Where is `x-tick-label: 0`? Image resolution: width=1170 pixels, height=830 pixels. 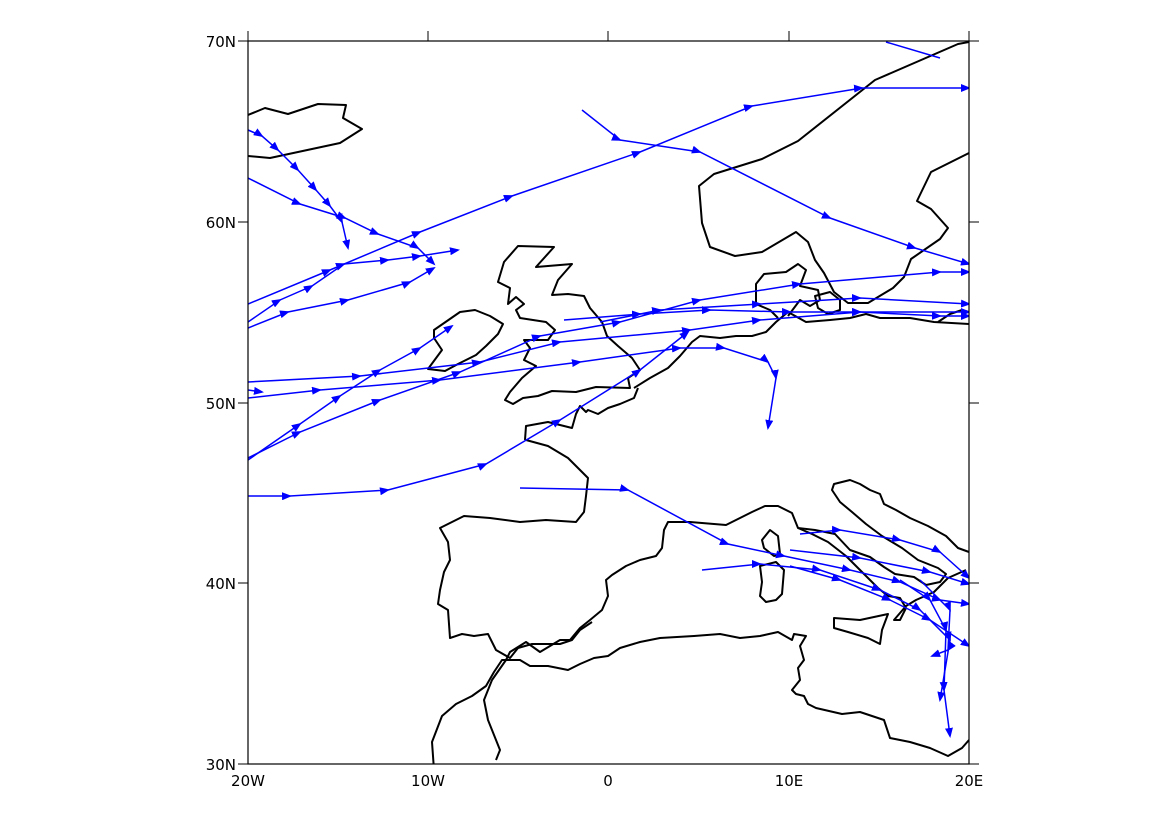
x-tick-label: 0 is located at coordinates (608, 781).